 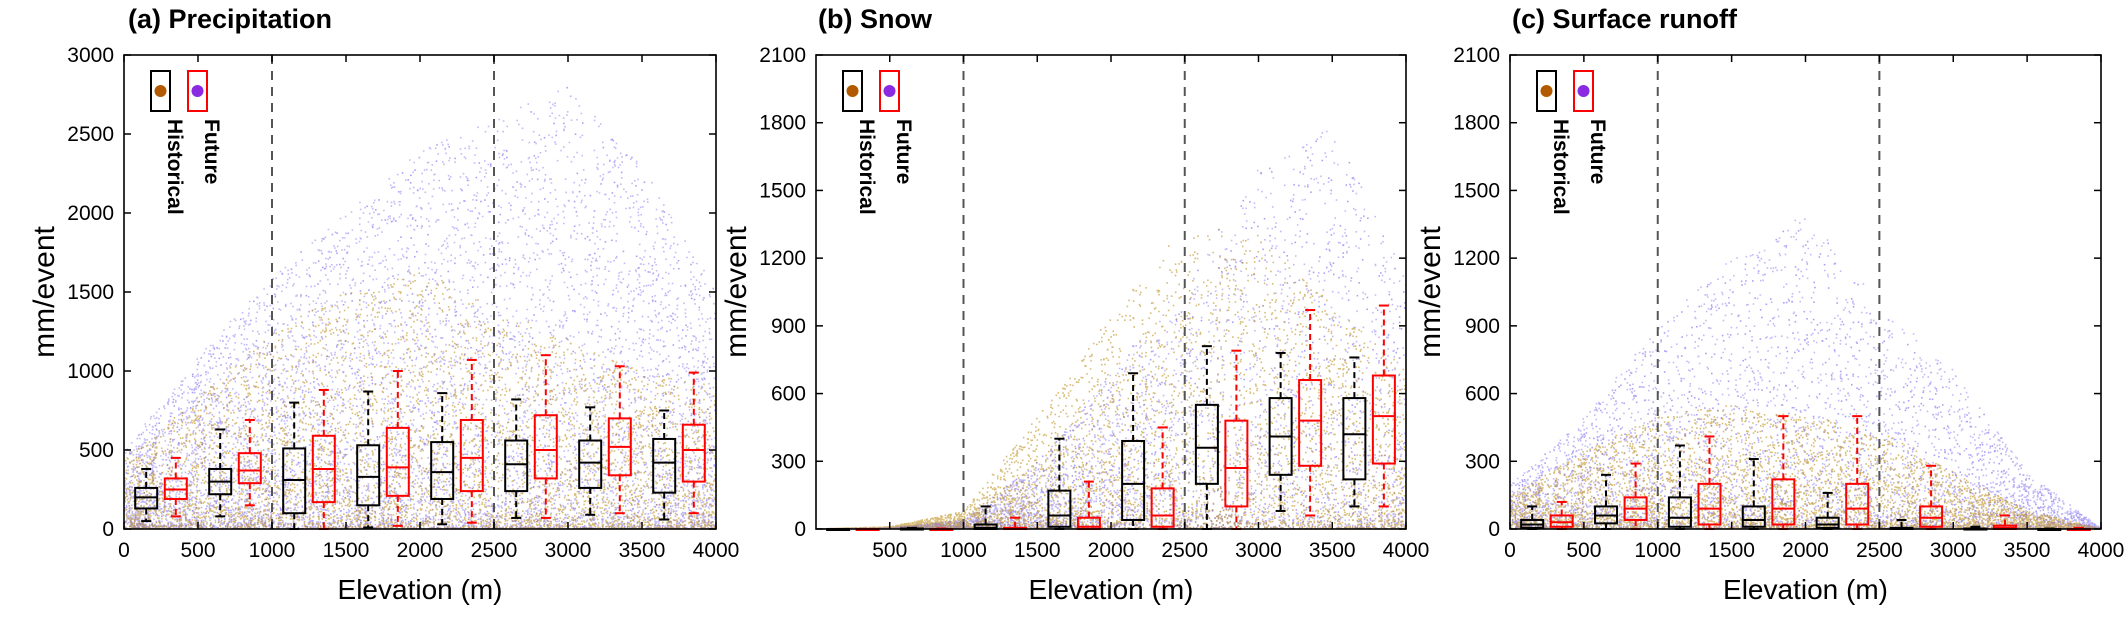 I want to click on x-axis-label: Elevation (m), so click(x=1111, y=589).